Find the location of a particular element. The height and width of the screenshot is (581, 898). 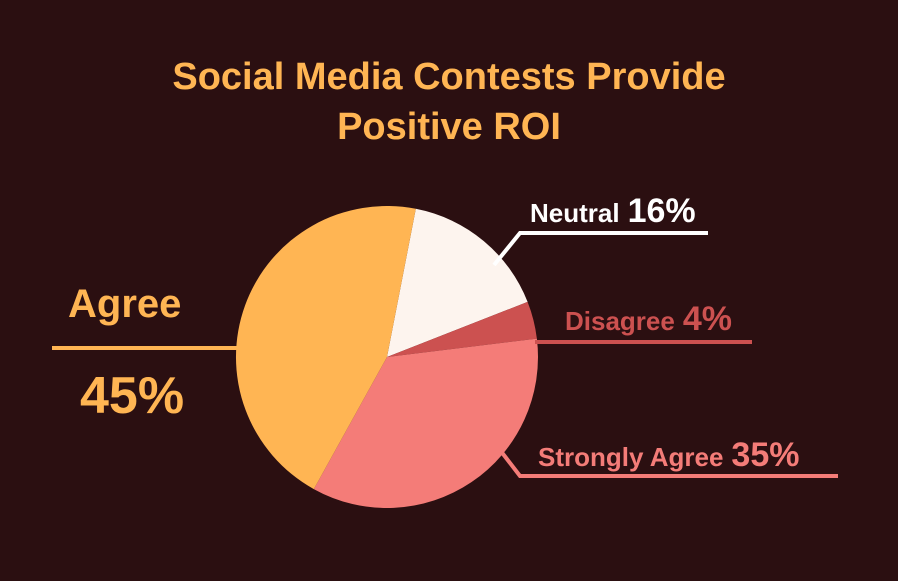

label-agree-value: 45% is located at coordinates (132, 396).